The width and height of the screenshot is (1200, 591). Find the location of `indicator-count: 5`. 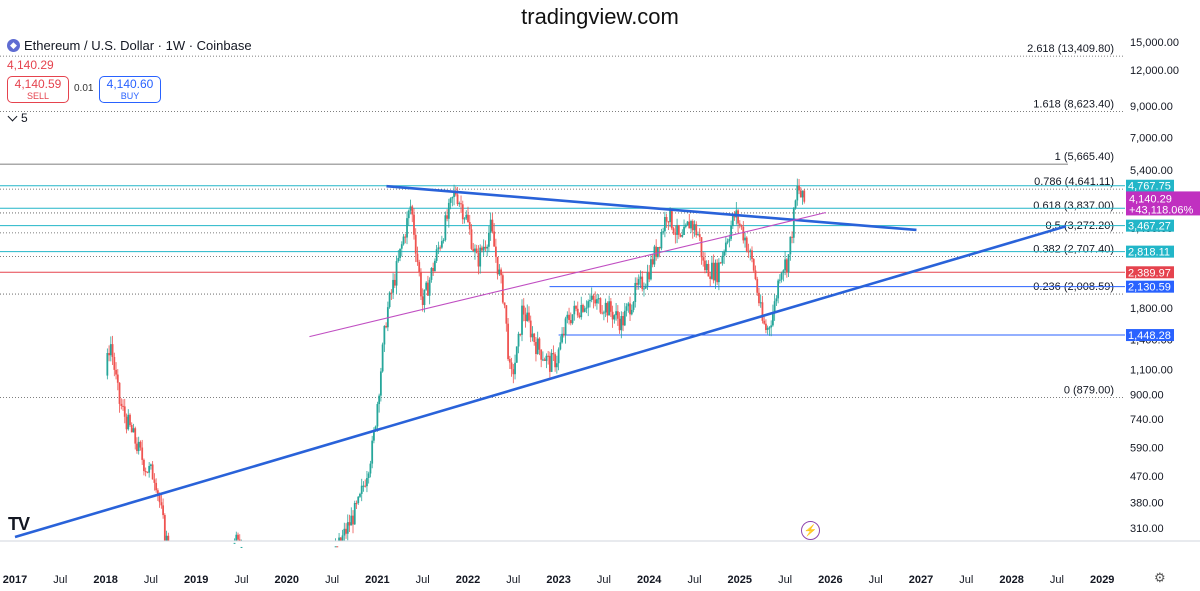

indicator-count: 5 is located at coordinates (24, 118).